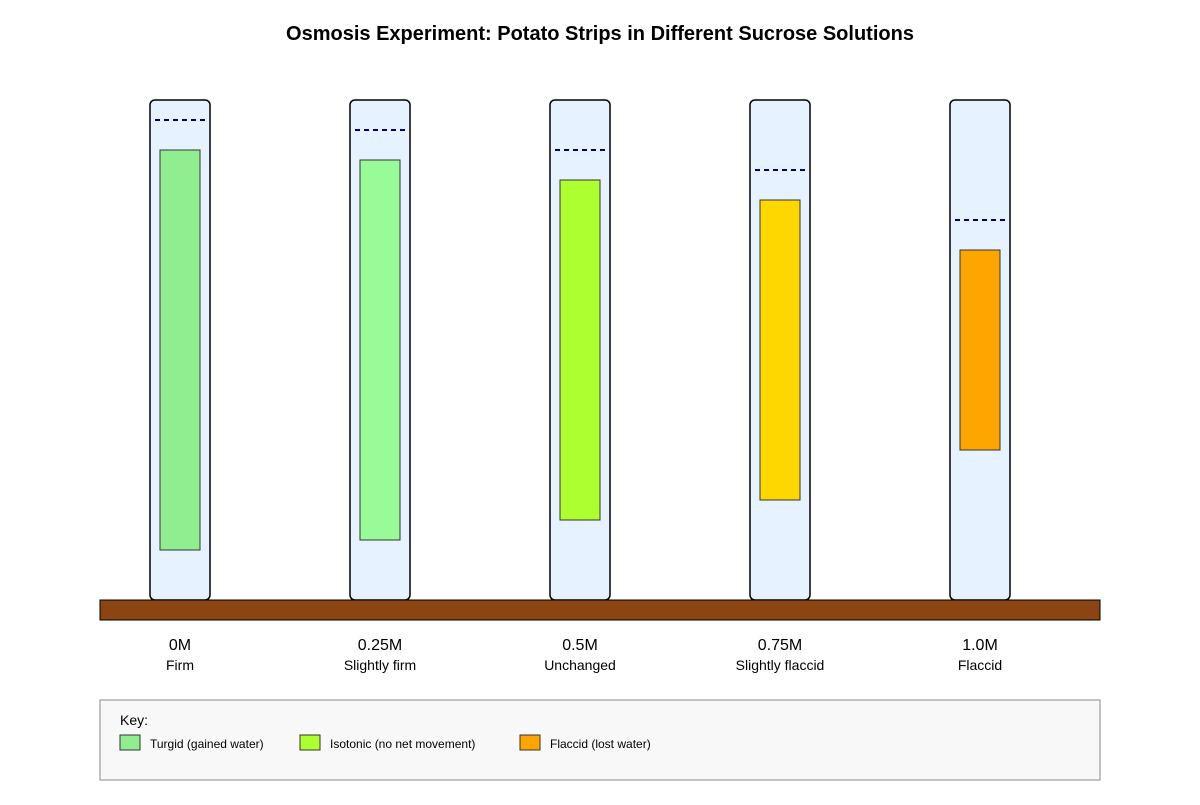 Image resolution: width=1200 pixels, height=805 pixels. I want to click on concentration-label: 0M, so click(180, 645).